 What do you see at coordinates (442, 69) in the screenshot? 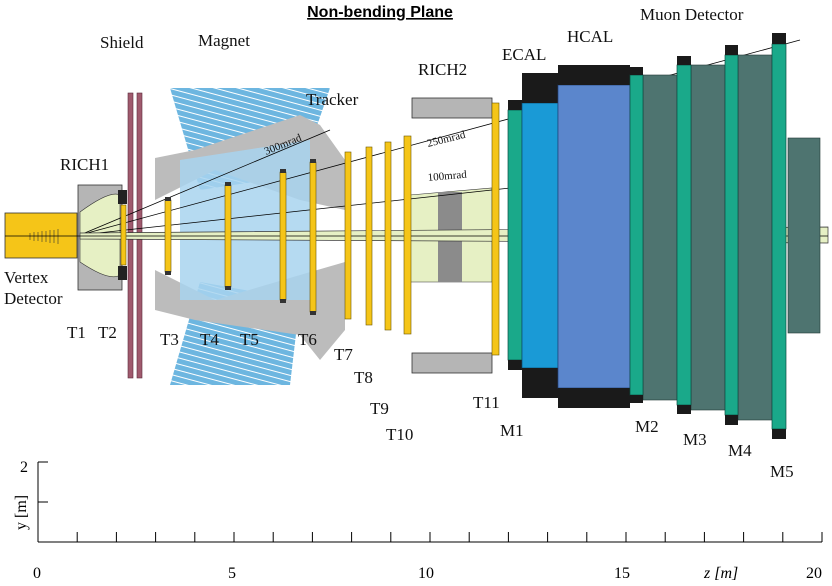
I see `label-rich2: RICH2` at bounding box center [442, 69].